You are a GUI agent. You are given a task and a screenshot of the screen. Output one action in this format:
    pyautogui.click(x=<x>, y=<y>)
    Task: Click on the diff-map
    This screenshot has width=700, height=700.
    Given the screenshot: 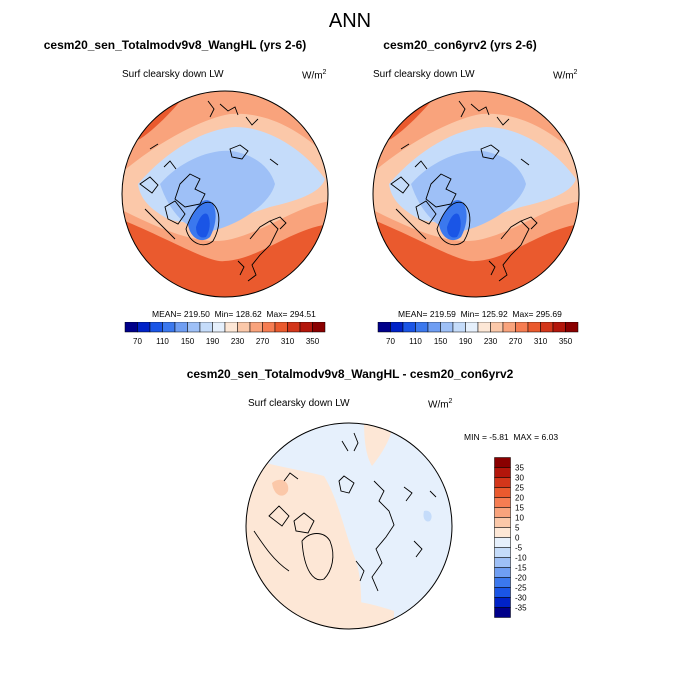 What is the action you would take?
    pyautogui.click(x=349, y=526)
    